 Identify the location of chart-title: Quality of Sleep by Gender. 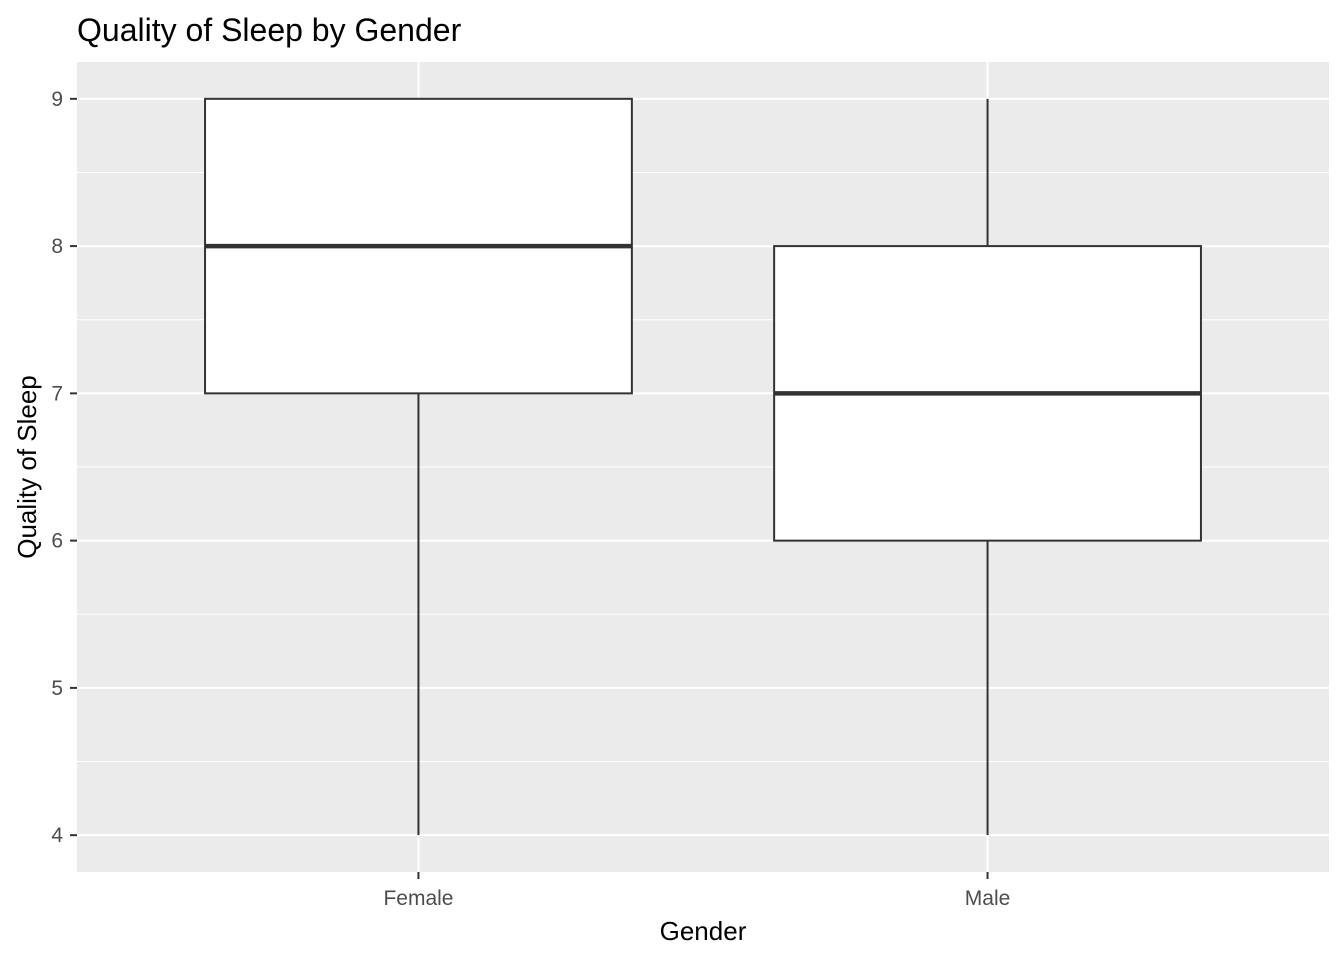
(269, 30).